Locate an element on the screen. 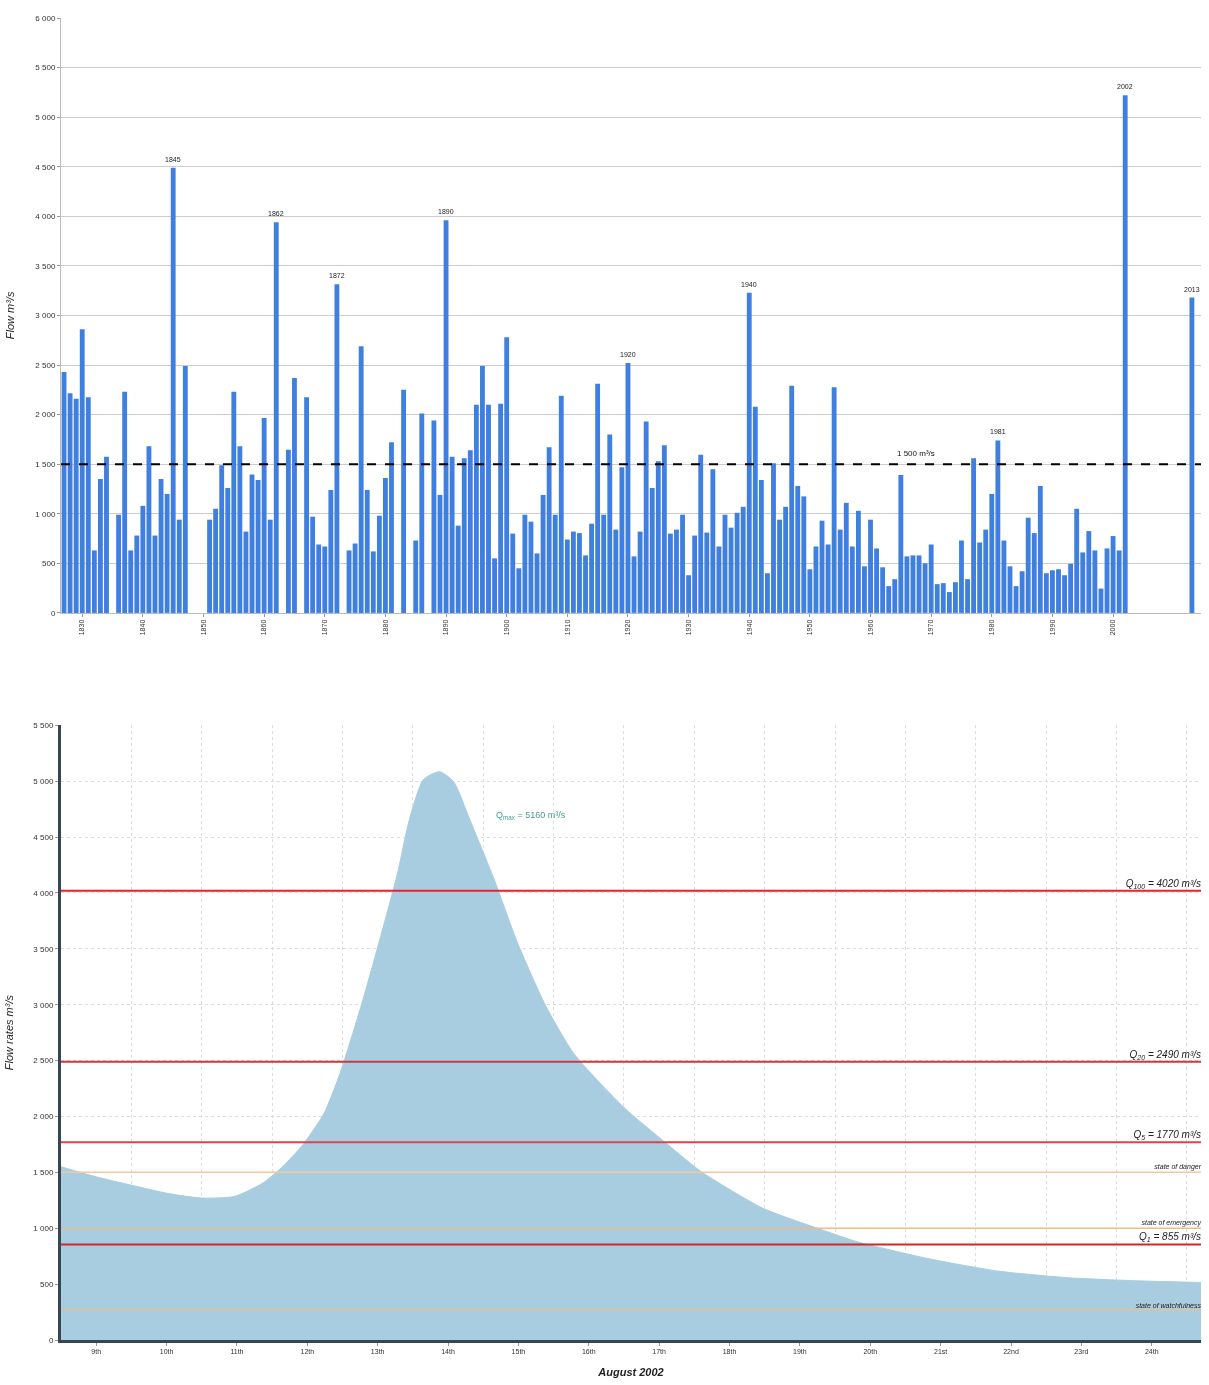  ref-line-label: Q$_{20}$ = 2490 m³/s is located at coordinates (1165, 1054).